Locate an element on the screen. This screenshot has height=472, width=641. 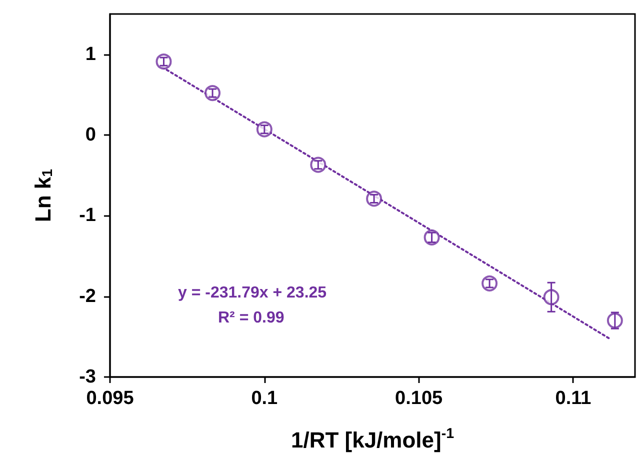
y-axis-title: Ln k1 is located at coordinates (43, 195).